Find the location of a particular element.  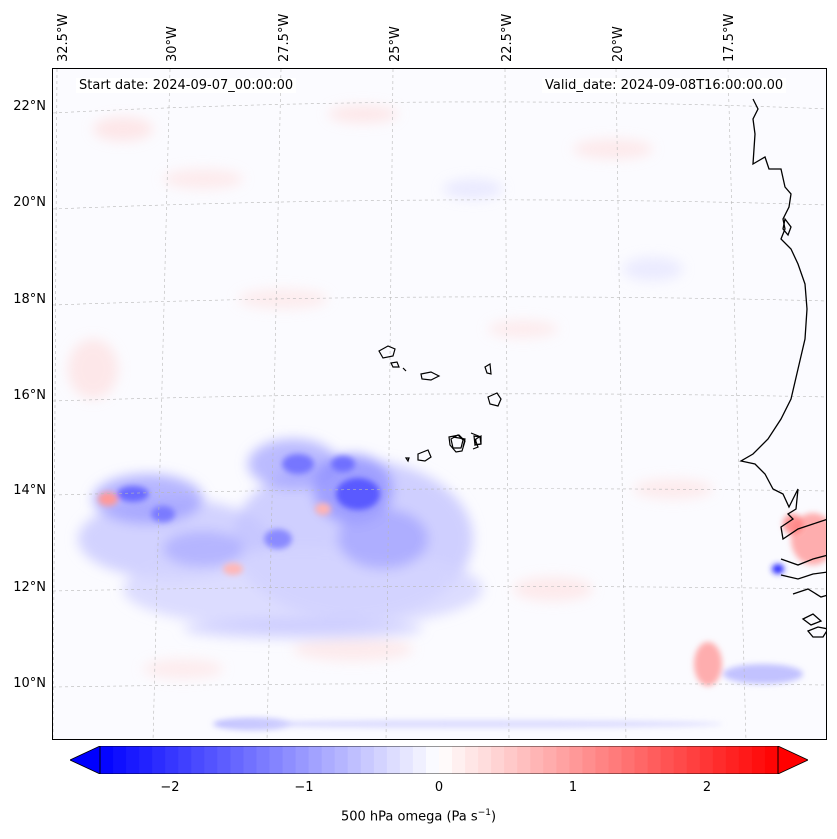

lat-label-16n: 16°N is located at coordinates (29, 395).